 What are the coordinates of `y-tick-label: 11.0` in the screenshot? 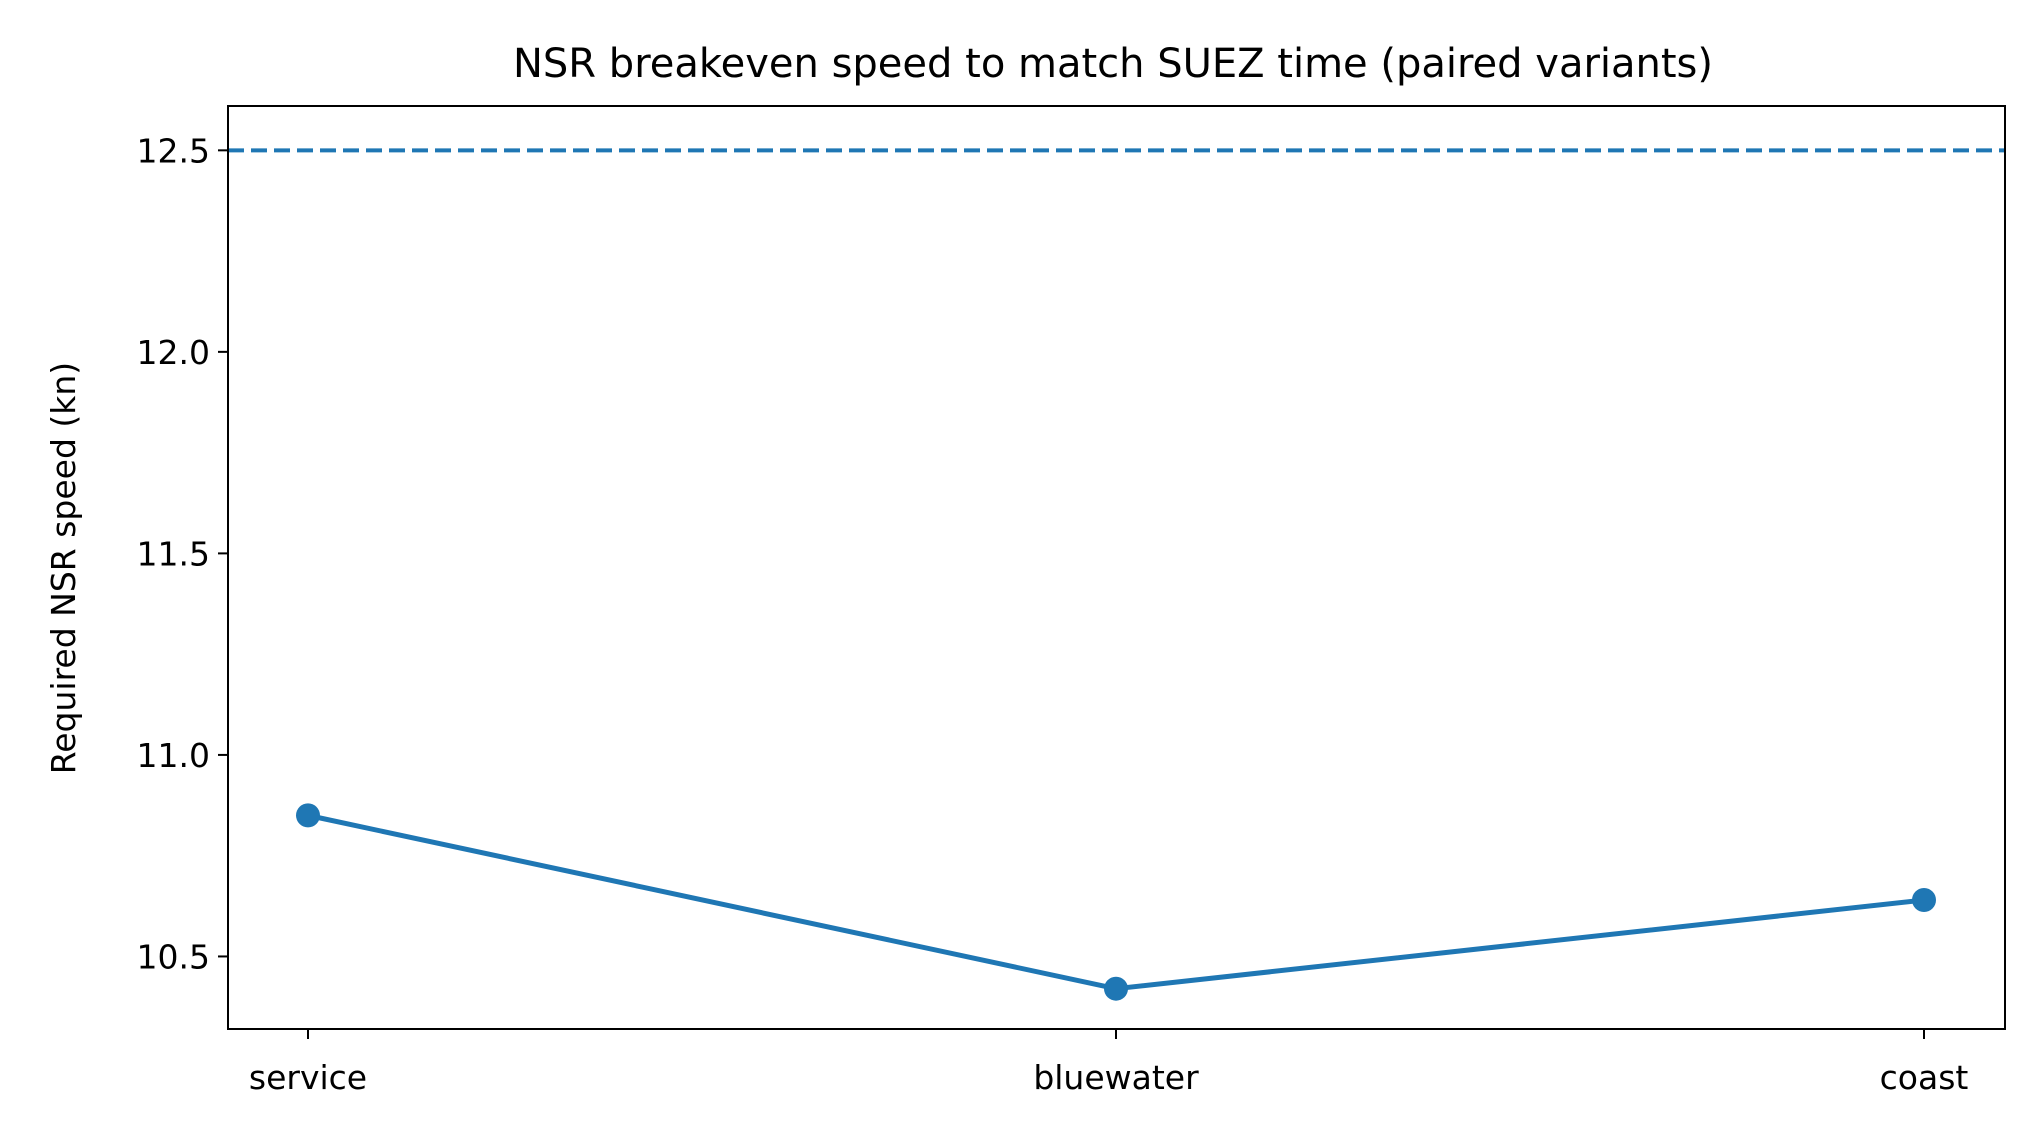 It's located at (173, 755).